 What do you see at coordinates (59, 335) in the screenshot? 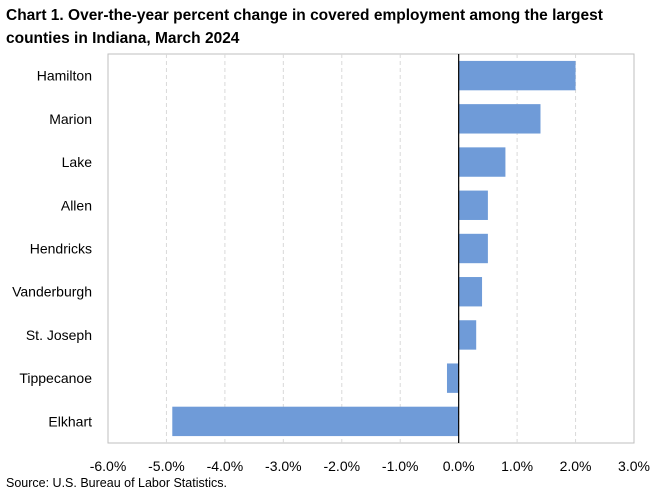
I see `category-label: St. Joseph` at bounding box center [59, 335].